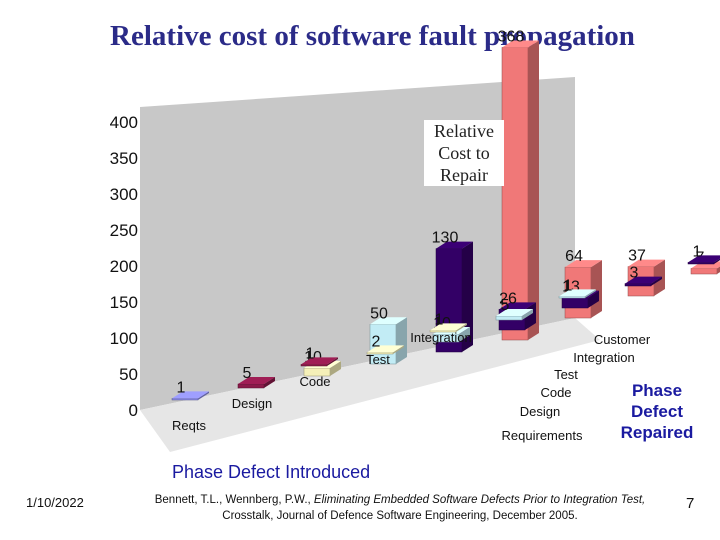 This screenshot has height=540, width=720. I want to click on depth-tick-label: Requirements, so click(542, 435).